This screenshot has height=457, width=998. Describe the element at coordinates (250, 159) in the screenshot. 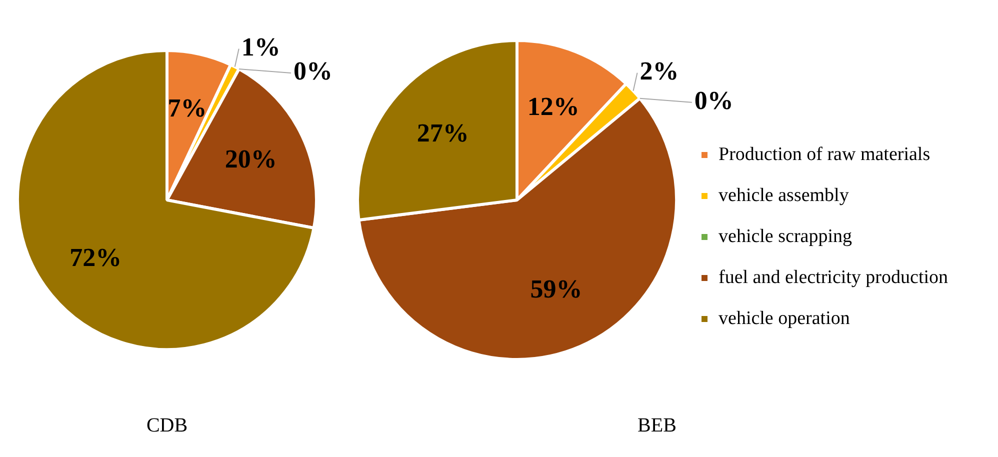

I see `data-label: 20%` at that location.